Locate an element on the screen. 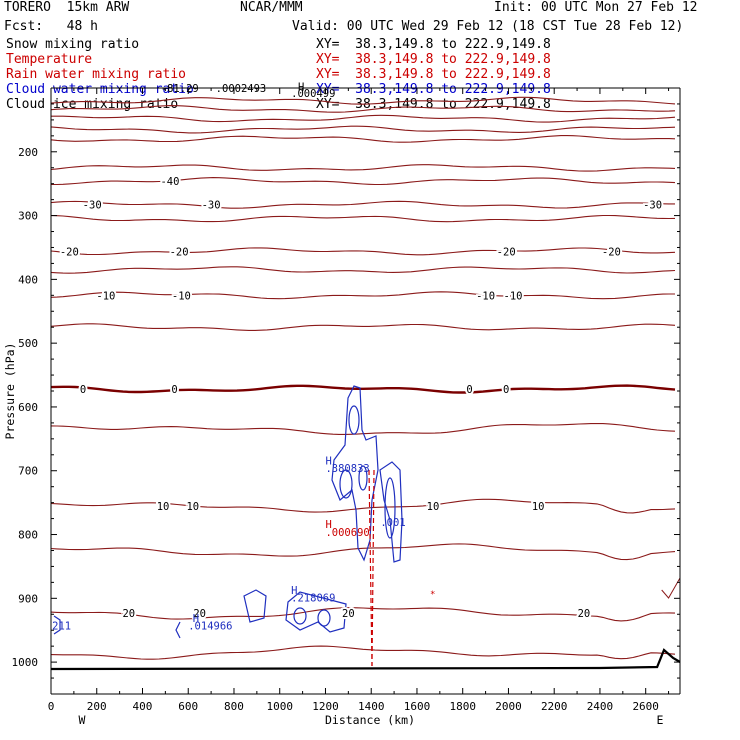 The image size is (740, 740). terrain-line is located at coordinates (365, 659).